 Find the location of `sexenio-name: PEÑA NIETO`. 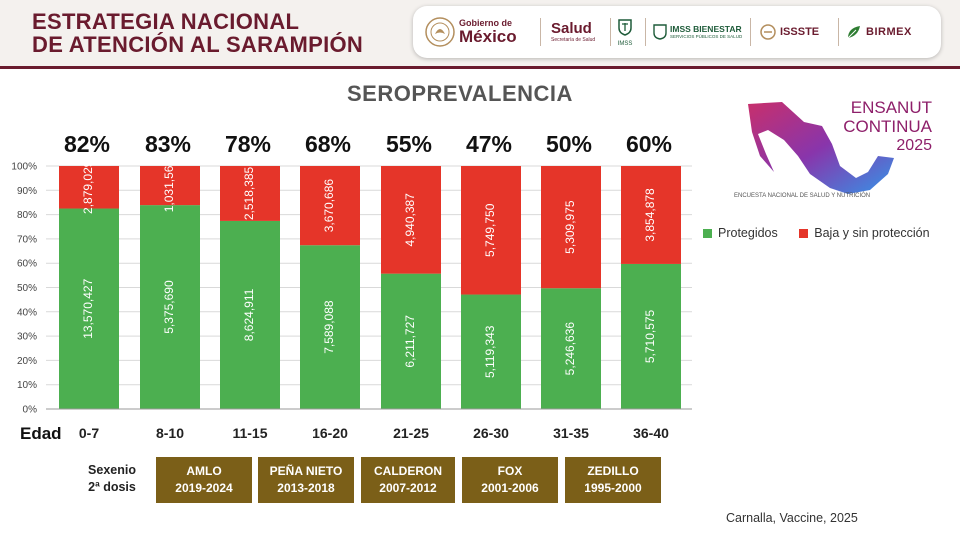

sexenio-name: PEÑA NIETO is located at coordinates (306, 471).